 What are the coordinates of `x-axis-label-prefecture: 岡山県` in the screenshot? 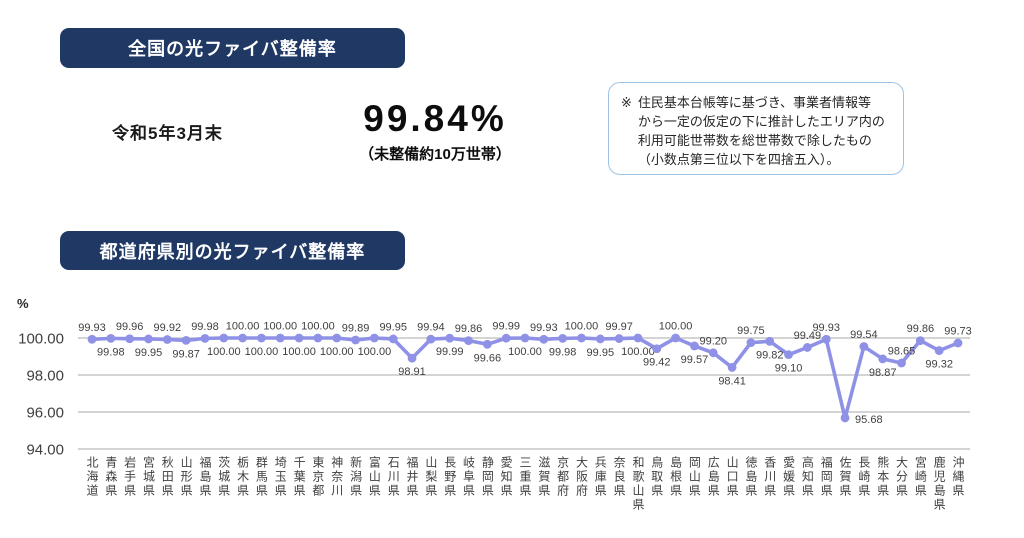 It's located at (694, 477).